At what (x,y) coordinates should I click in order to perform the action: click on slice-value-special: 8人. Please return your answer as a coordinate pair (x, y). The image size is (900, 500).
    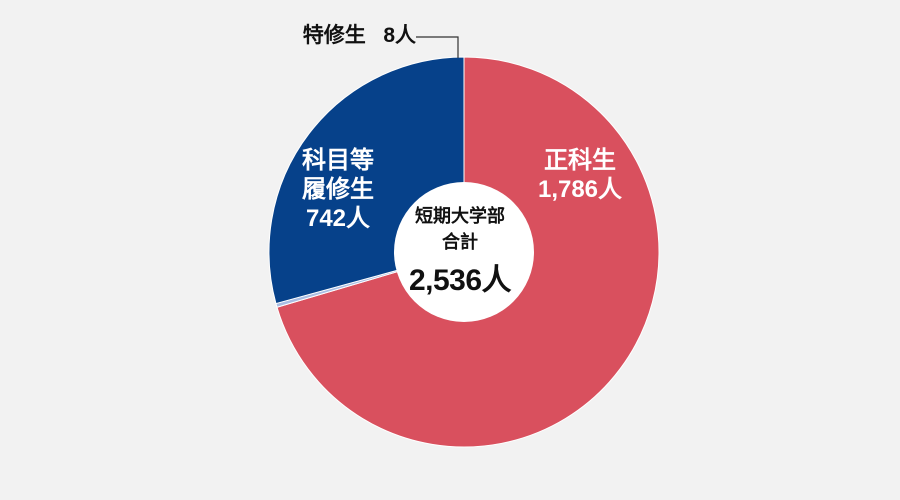
    Looking at the image, I should click on (399, 35).